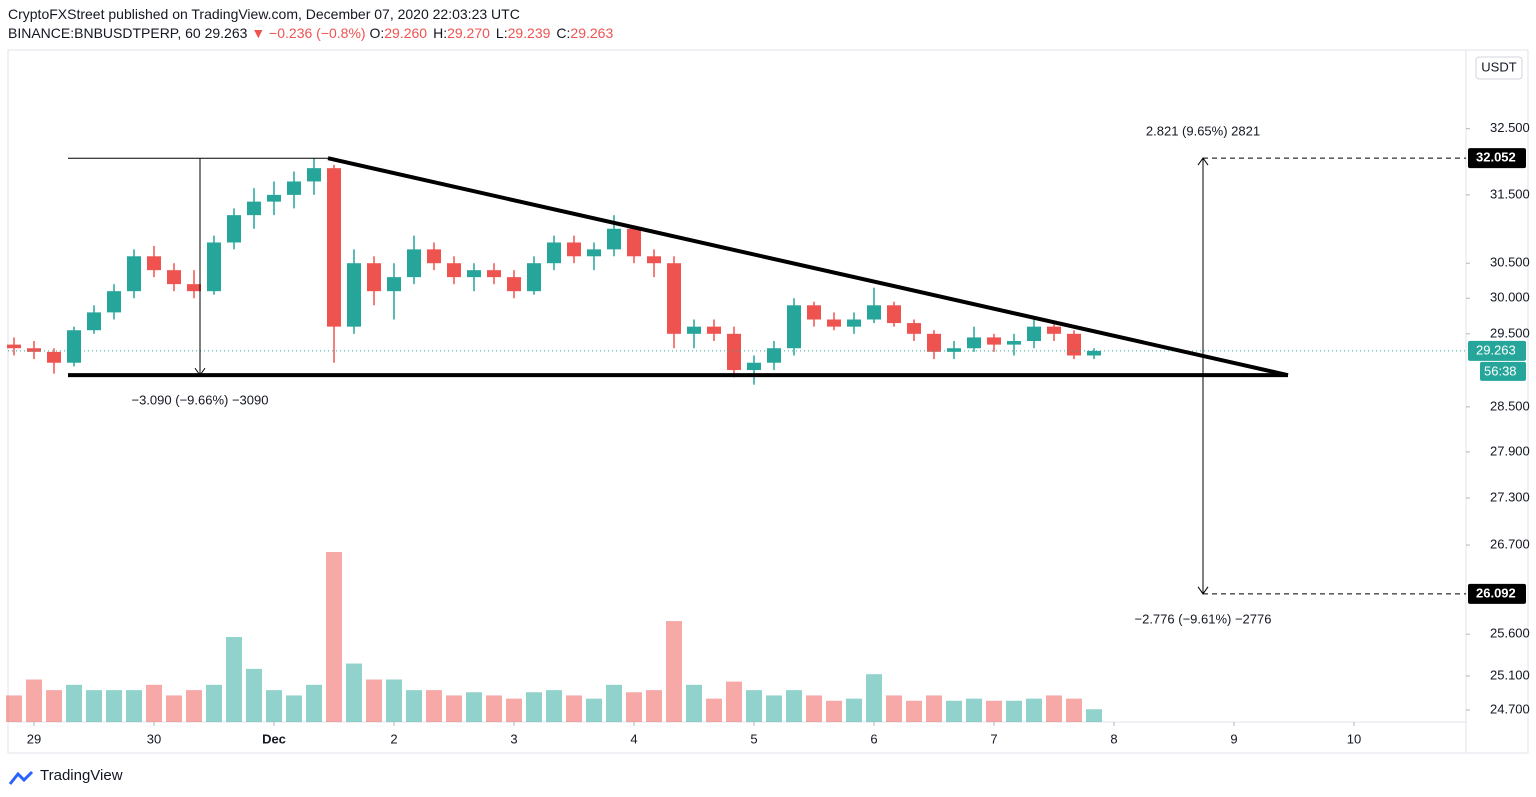 This screenshot has width=1536, height=797. What do you see at coordinates (34, 738) in the screenshot?
I see `x-tick-label: 29` at bounding box center [34, 738].